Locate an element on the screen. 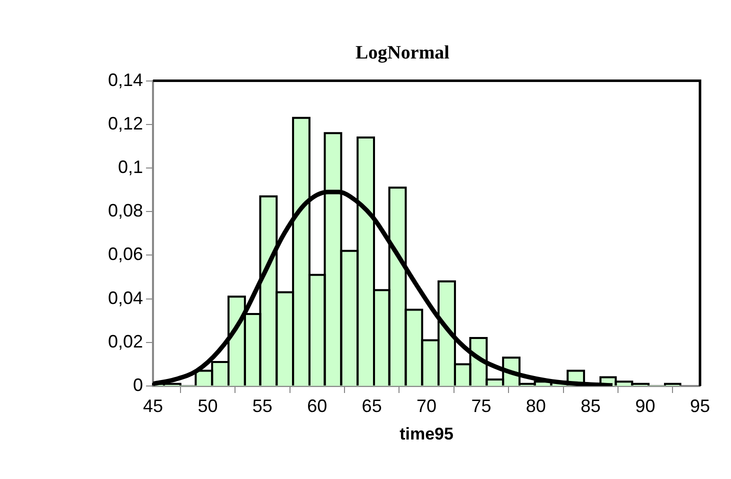 The height and width of the screenshot is (479, 731). x-tick-label: 95 is located at coordinates (700, 406).